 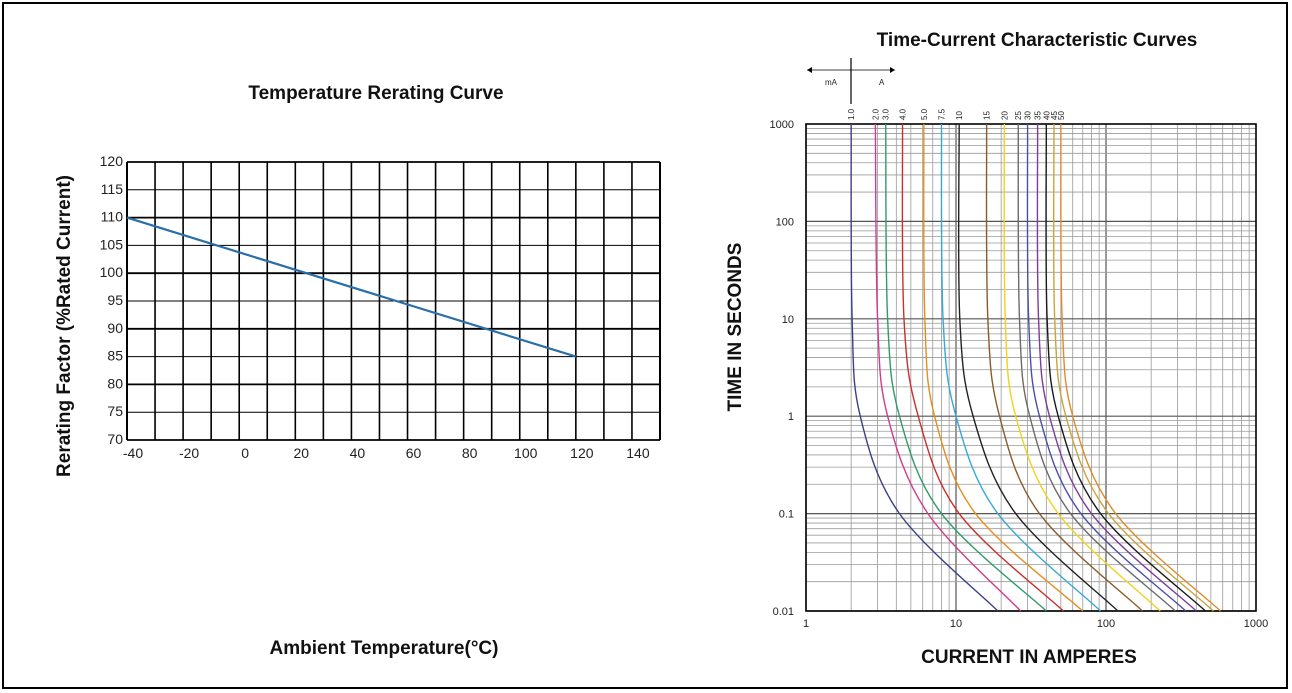 What do you see at coordinates (1256, 624) in the screenshot?
I see `x-tick-label: 1000` at bounding box center [1256, 624].